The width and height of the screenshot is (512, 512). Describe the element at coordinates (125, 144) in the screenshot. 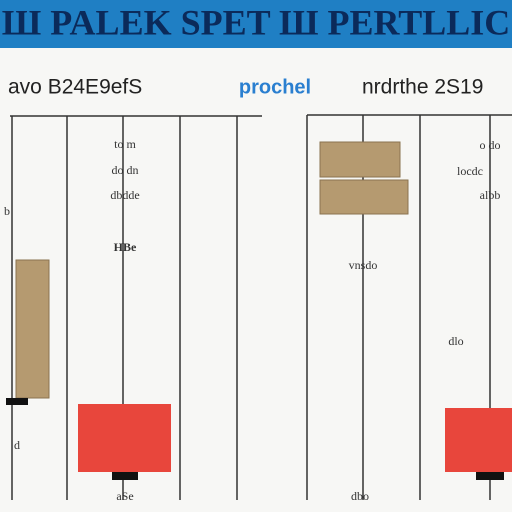

I see `label: to m` at that location.